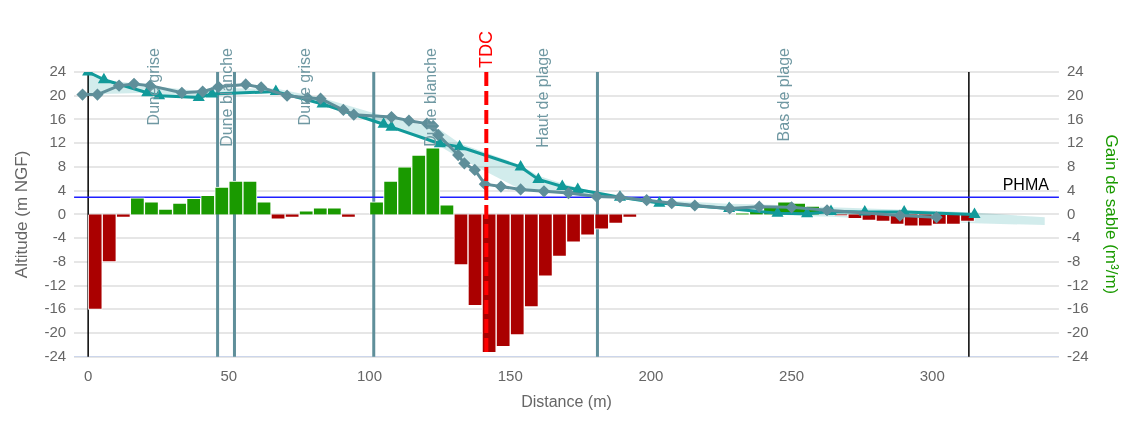 Image resolution: width=1133 pixels, height=422 pixels. What do you see at coordinates (1112, 214) in the screenshot?
I see `y2-axis-title: Gain de sable (m³/m)` at bounding box center [1112, 214].